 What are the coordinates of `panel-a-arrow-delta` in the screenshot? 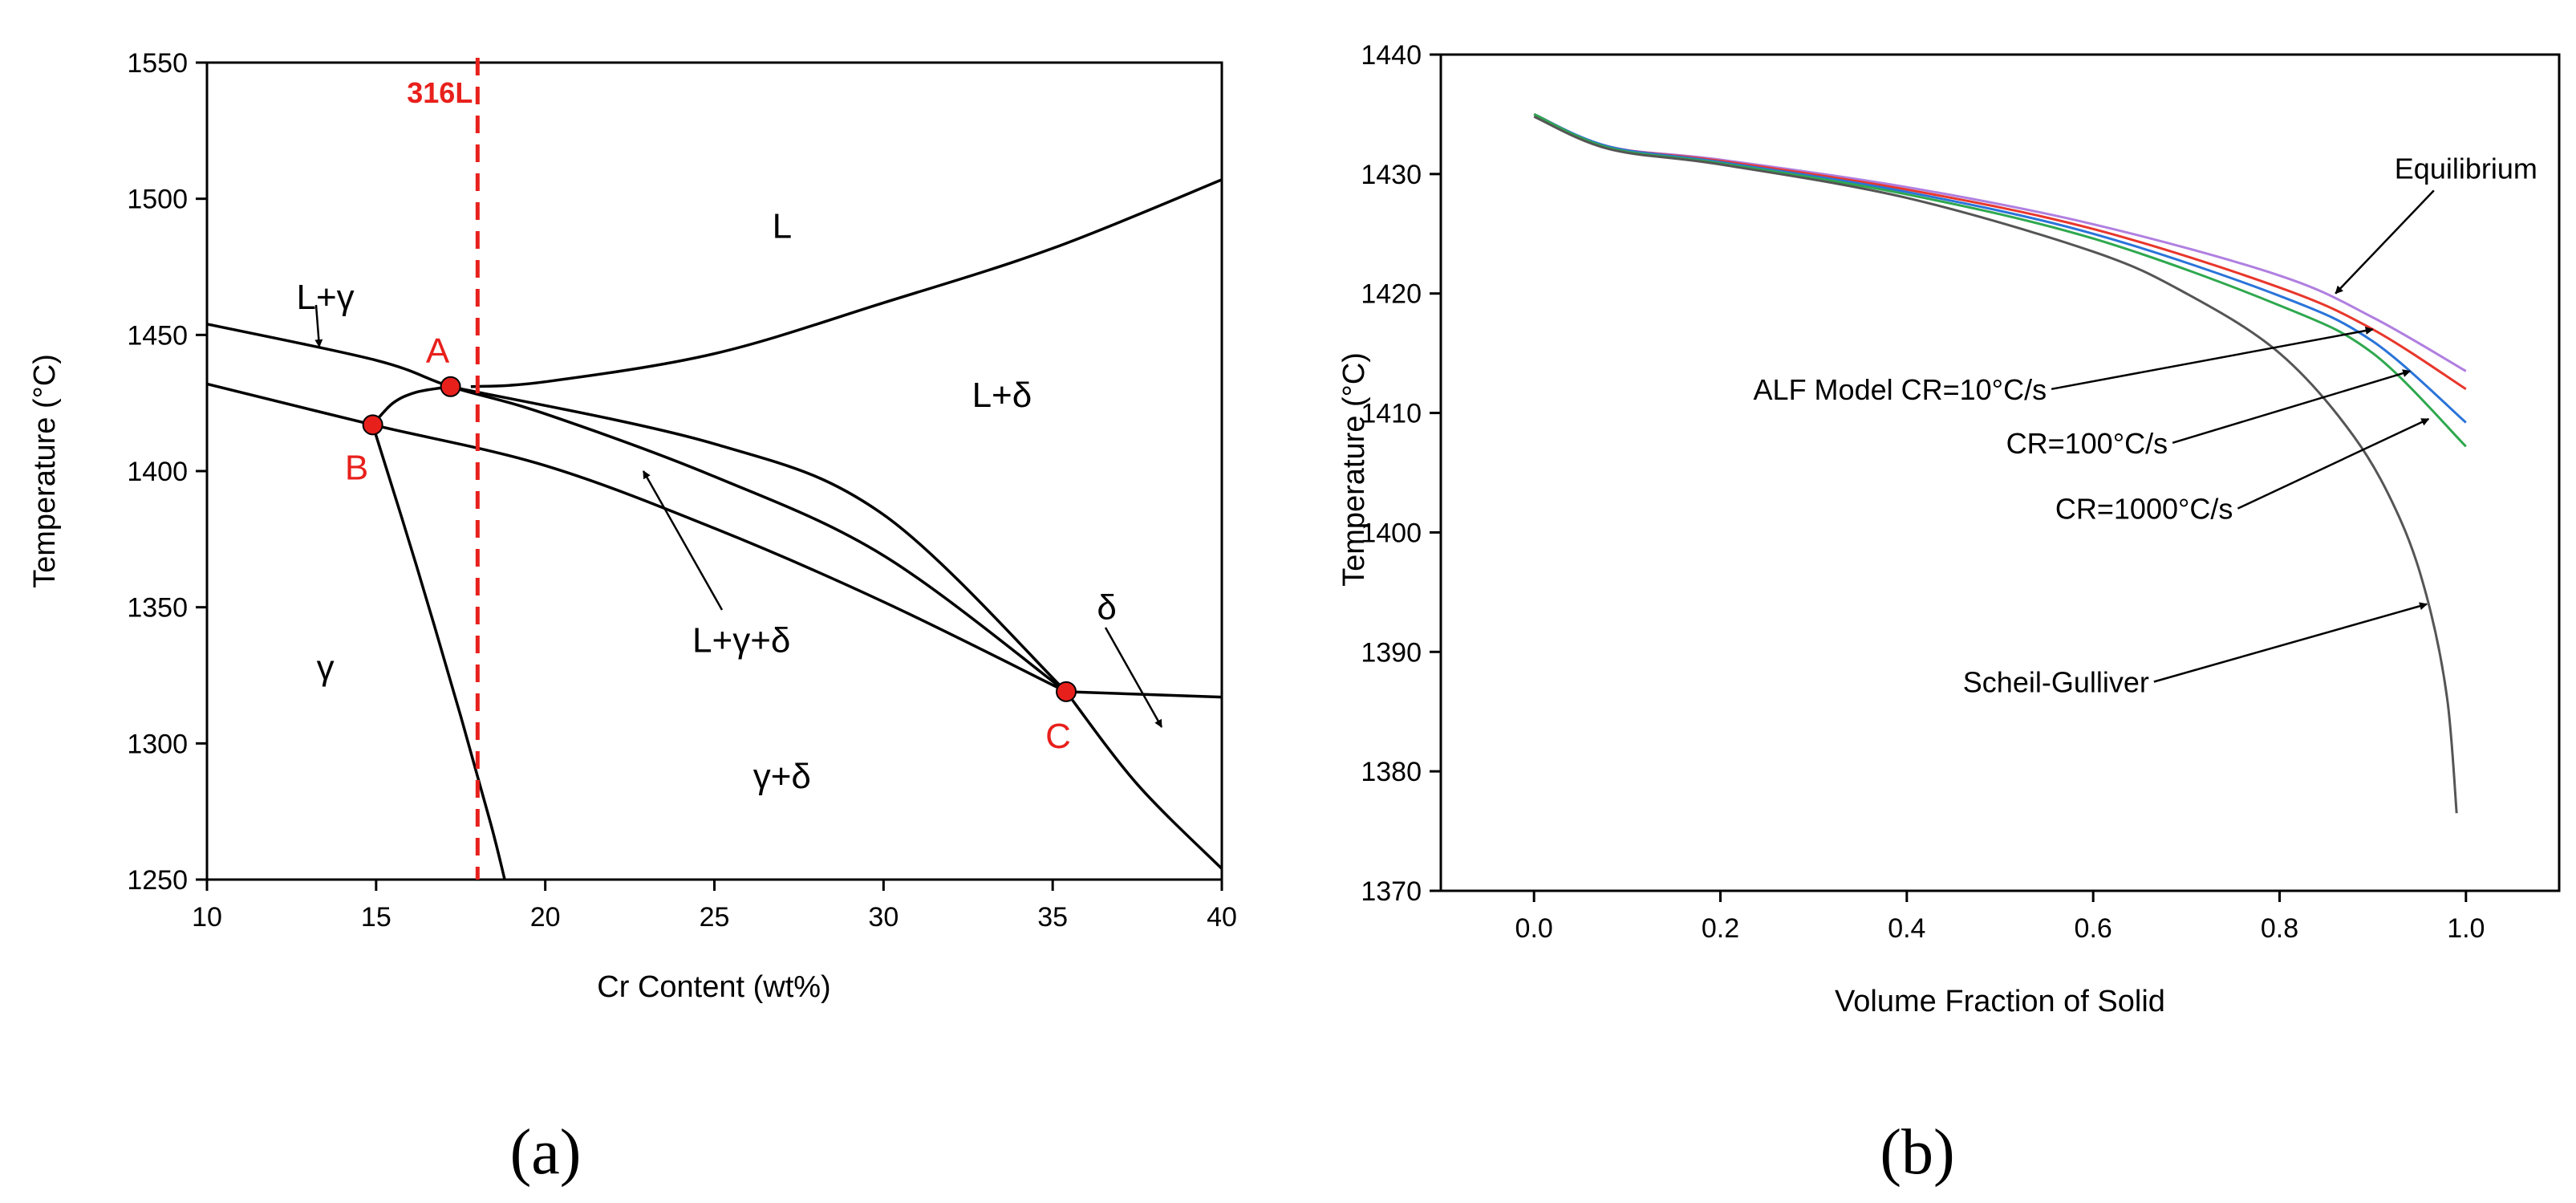 It's located at (1133, 677).